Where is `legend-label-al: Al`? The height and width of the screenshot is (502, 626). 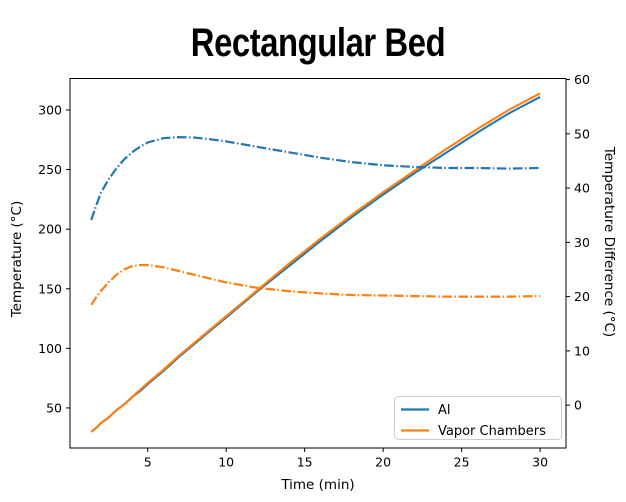 legend-label-al: Al is located at coordinates (444, 410).